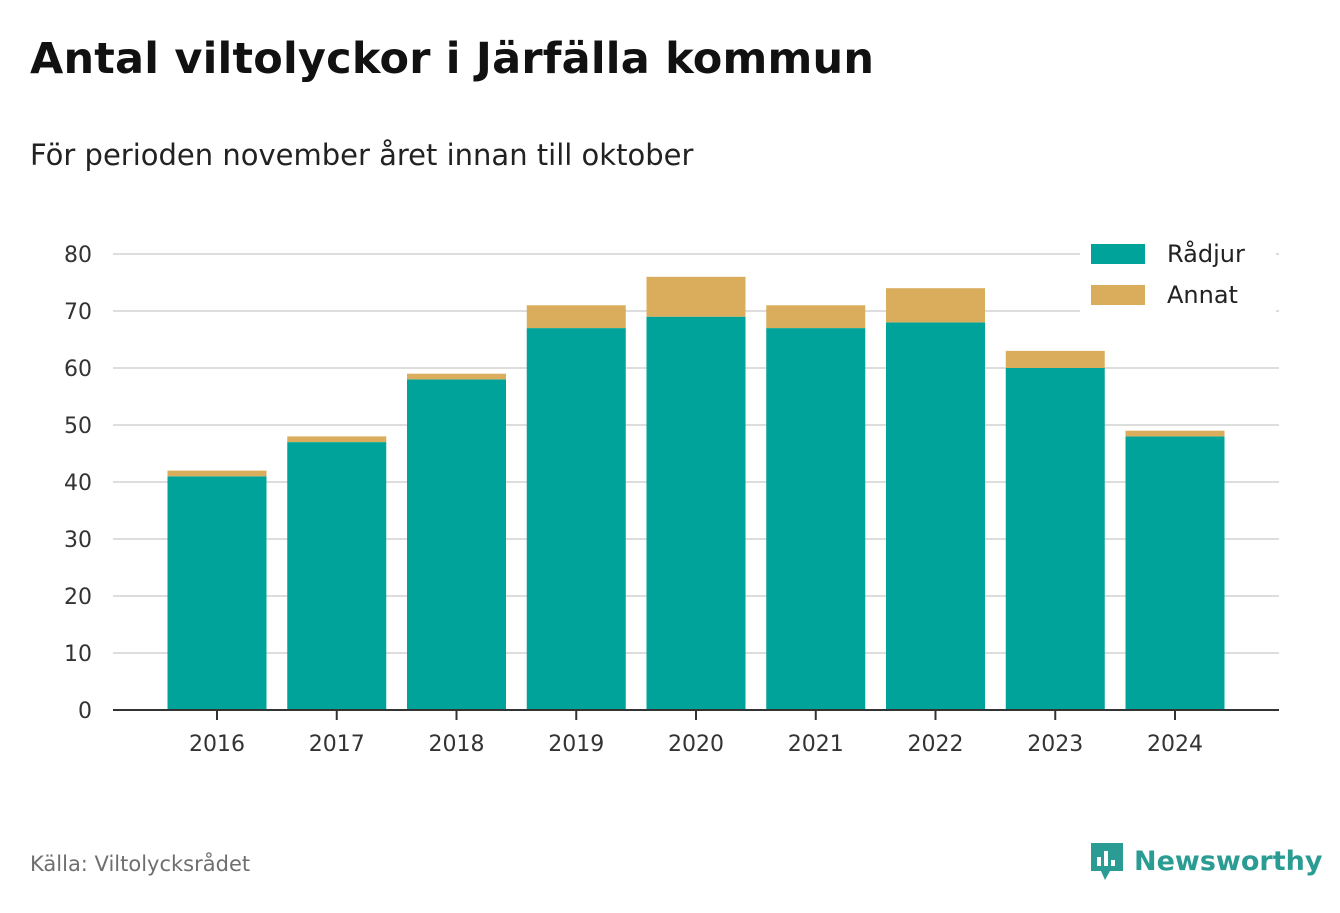 This screenshot has height=913, width=1340. I want to click on y-tick-label: 60, so click(78, 369).